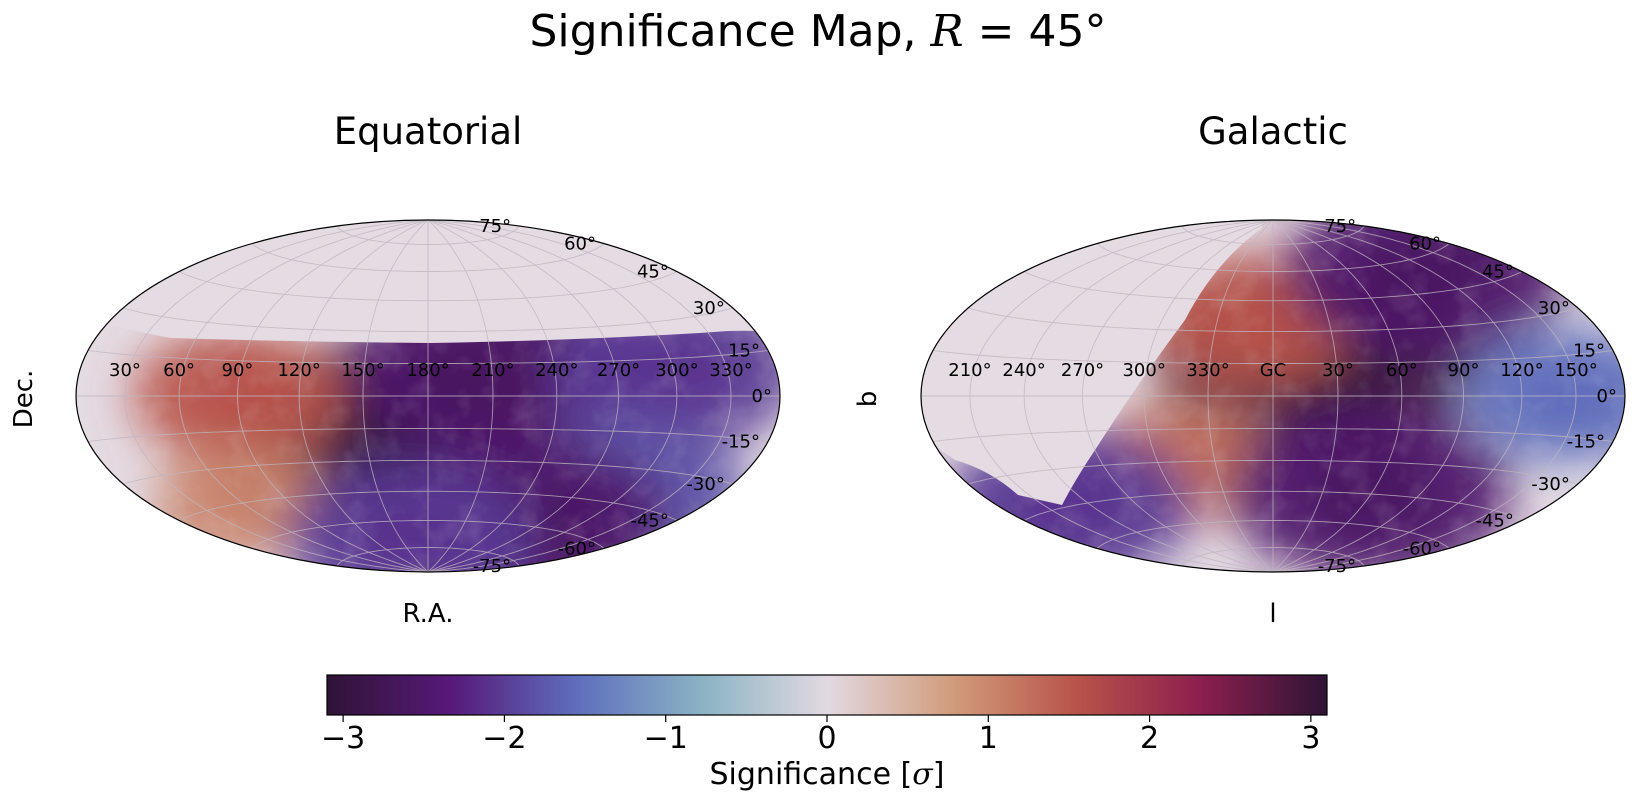 The width and height of the screenshot is (1636, 801). I want to click on galactic-empty-region, so click(1091, 362).